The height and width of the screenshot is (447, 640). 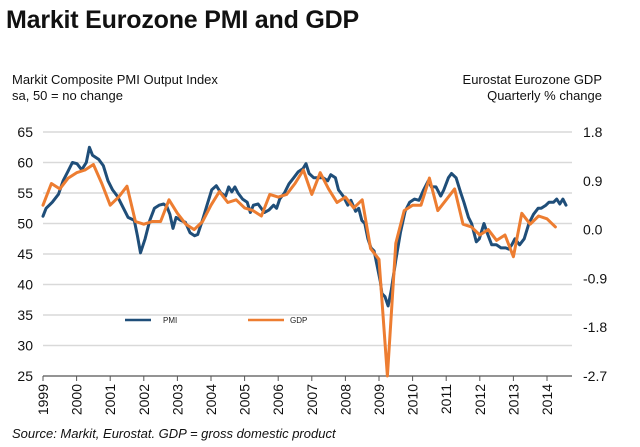 What do you see at coordinates (211, 399) in the screenshot?
I see `x-tick-label: 2004` at bounding box center [211, 399].